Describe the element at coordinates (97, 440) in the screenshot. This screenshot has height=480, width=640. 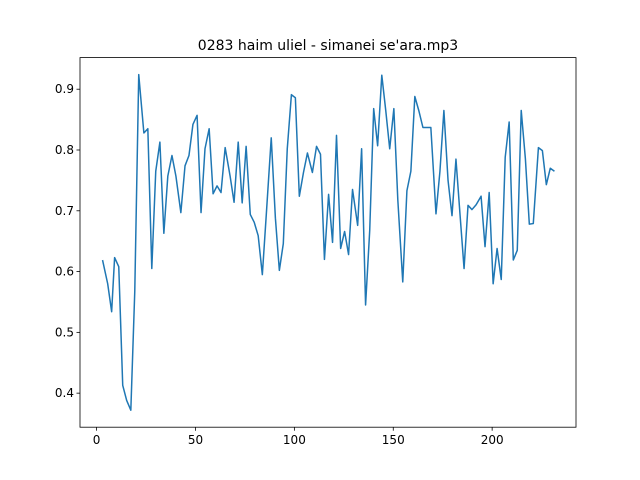
I see `x-tick-label: 0` at that location.